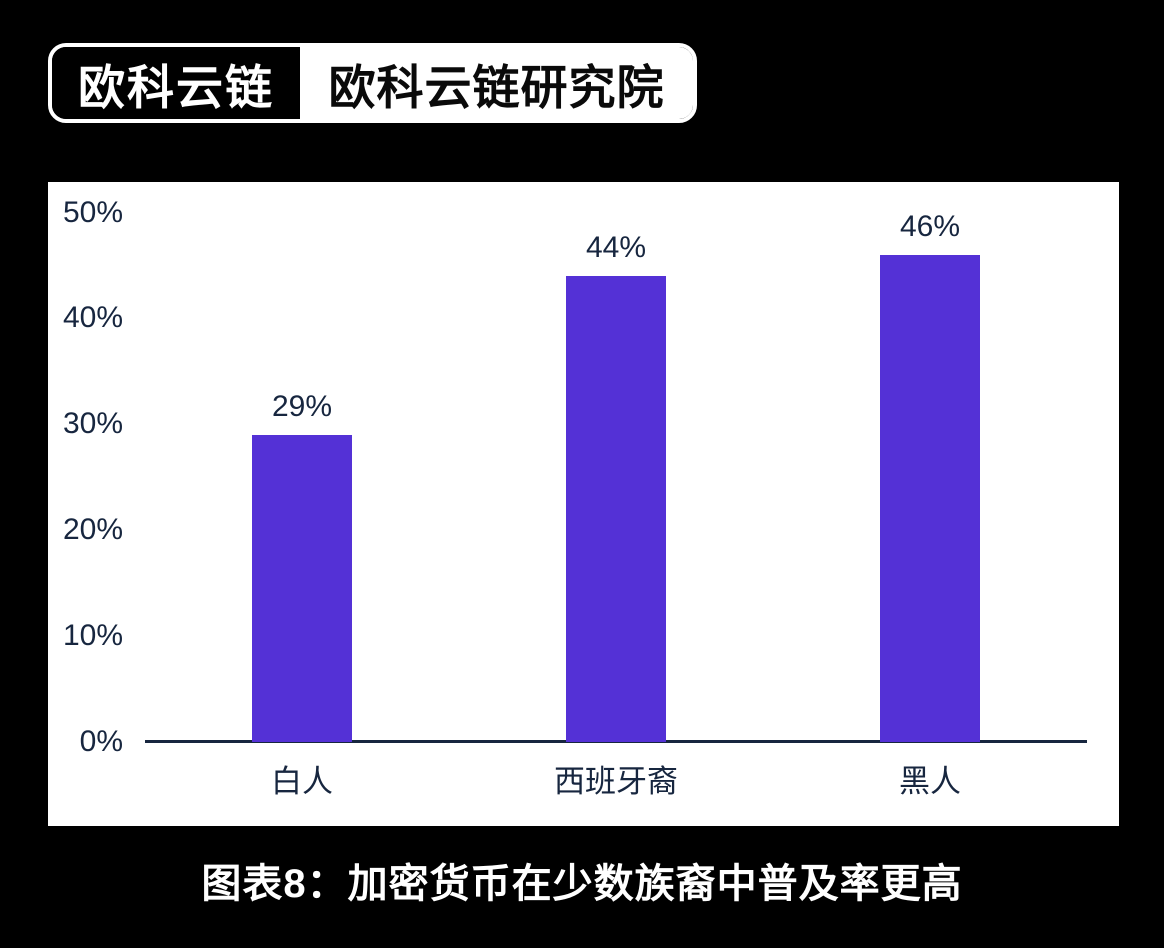 The image size is (1164, 948). I want to click on y-axis-tick-label: 40%, so click(92, 318).